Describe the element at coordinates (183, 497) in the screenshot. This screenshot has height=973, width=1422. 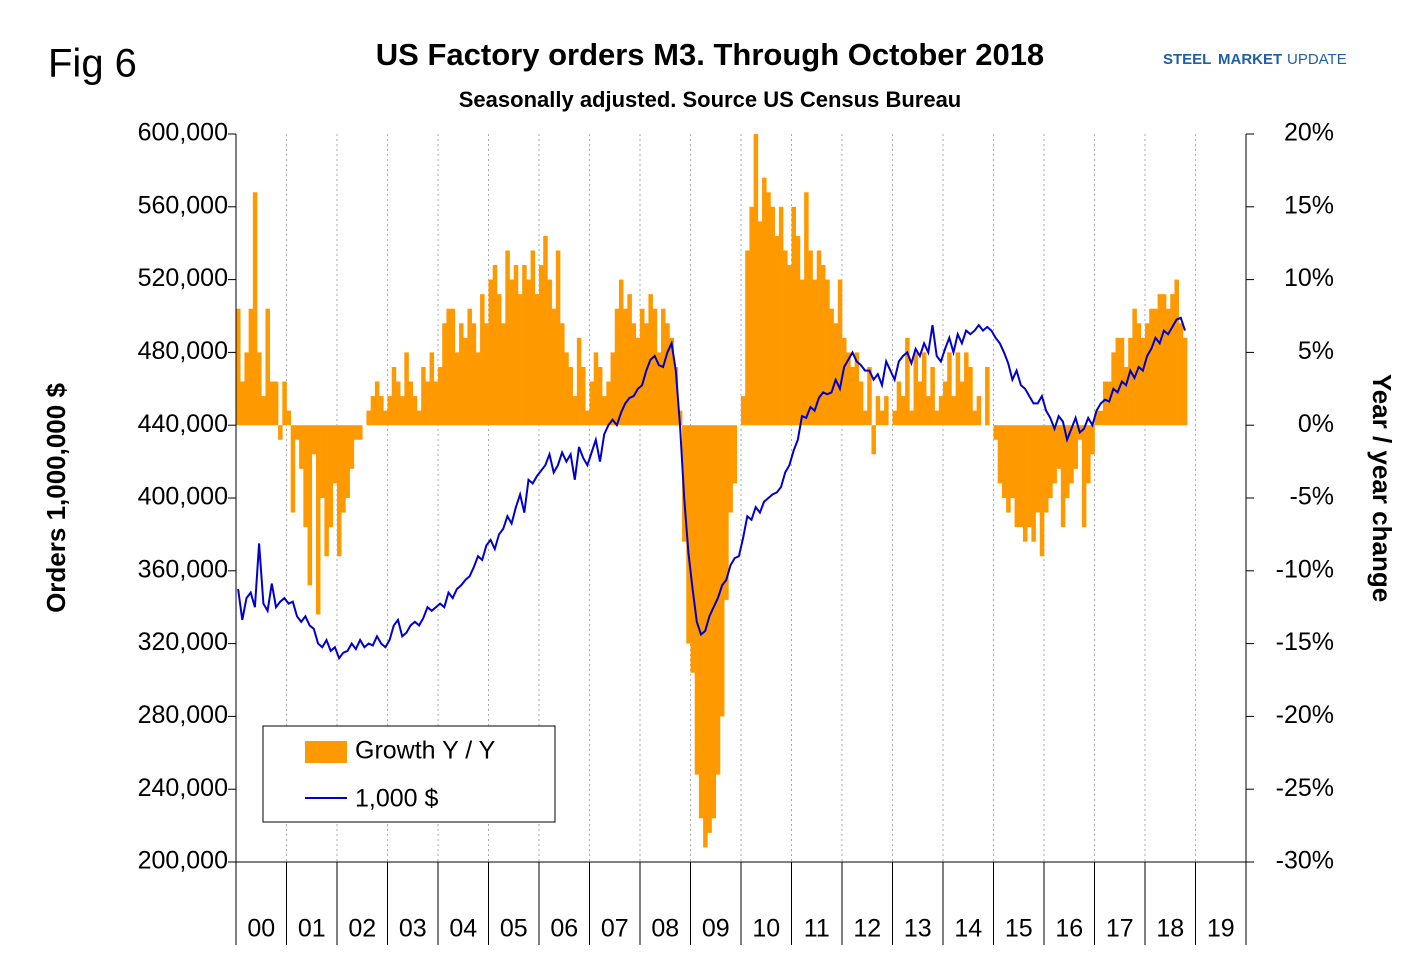
I see `y-tick-label: 400,000` at that location.